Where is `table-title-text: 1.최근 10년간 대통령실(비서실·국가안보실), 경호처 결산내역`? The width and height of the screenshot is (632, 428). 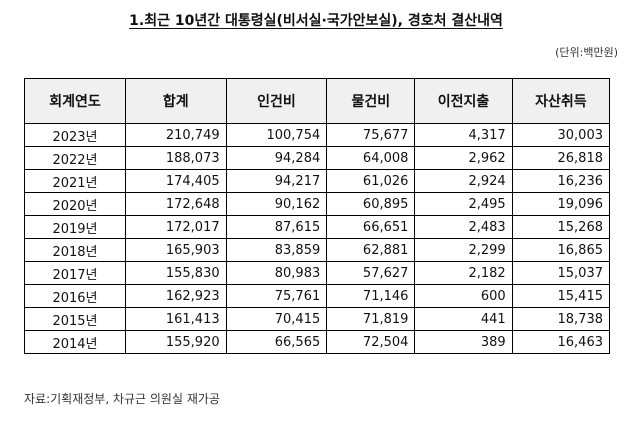 table-title-text: 1.최근 10년간 대통령실(비서실·국가안보실), 경호처 결산내역 is located at coordinates (316, 21).